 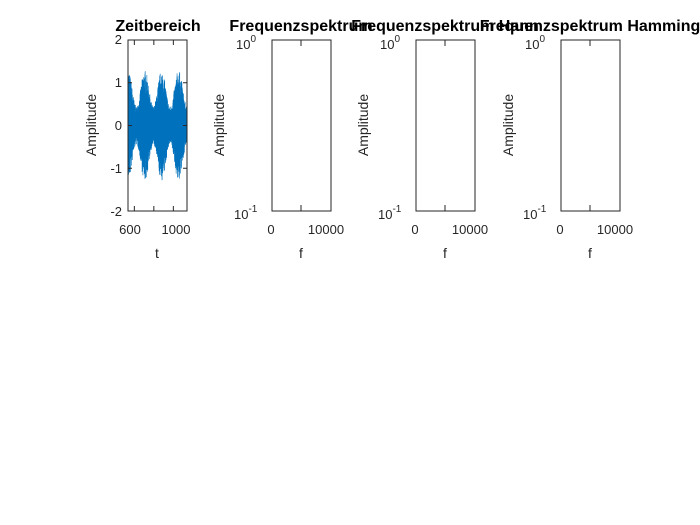 What do you see at coordinates (241, 214) in the screenshot?
I see `subplot-2-ytick-bottom-base: 10` at bounding box center [241, 214].